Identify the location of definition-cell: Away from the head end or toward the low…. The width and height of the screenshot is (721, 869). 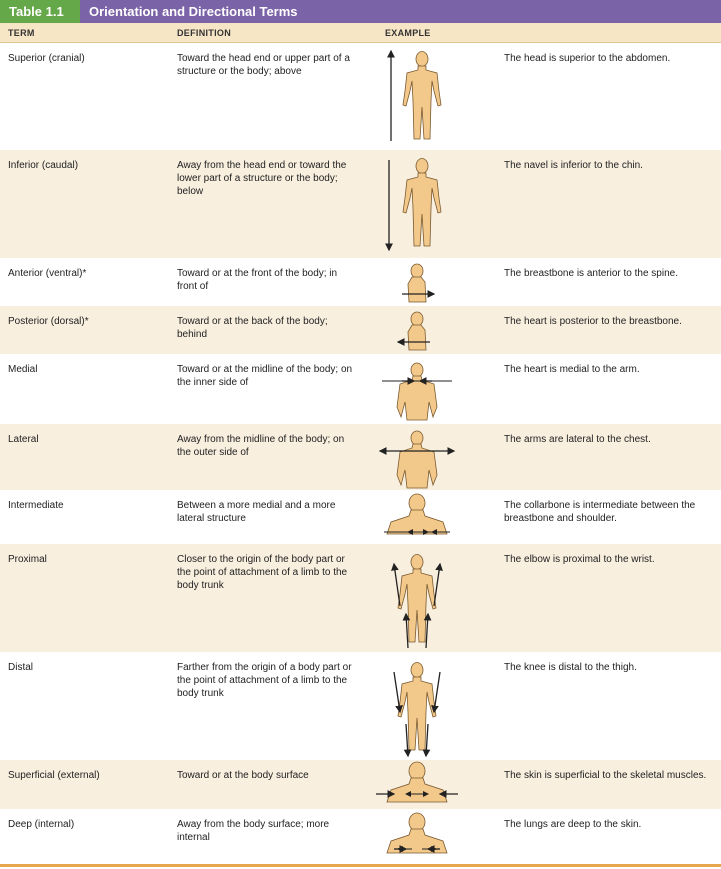
(262, 178).